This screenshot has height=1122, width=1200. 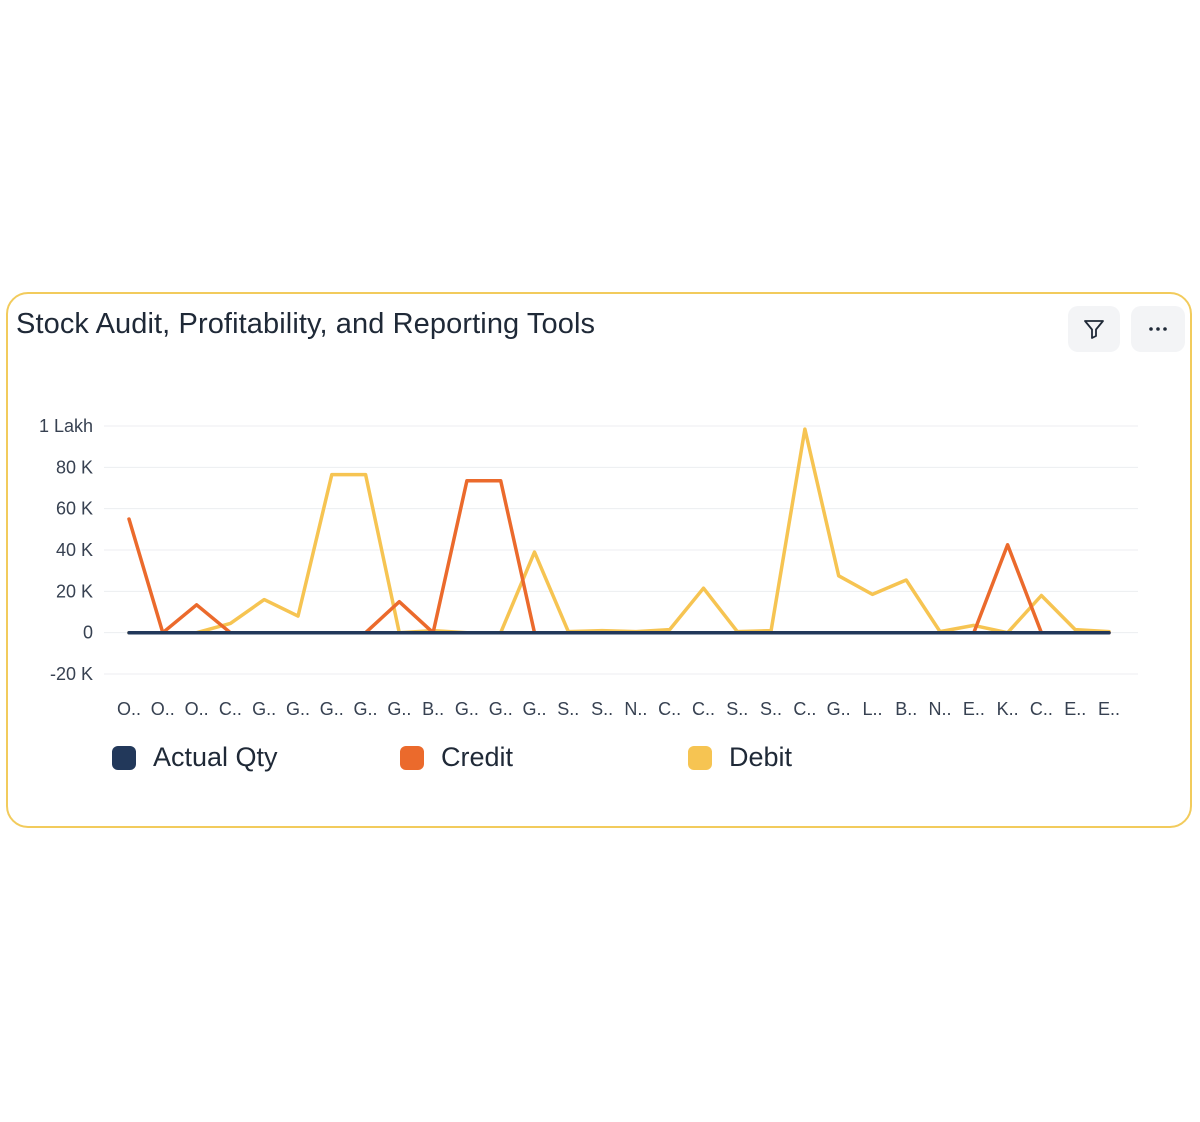 I want to click on filter-button, so click(x=1094, y=329).